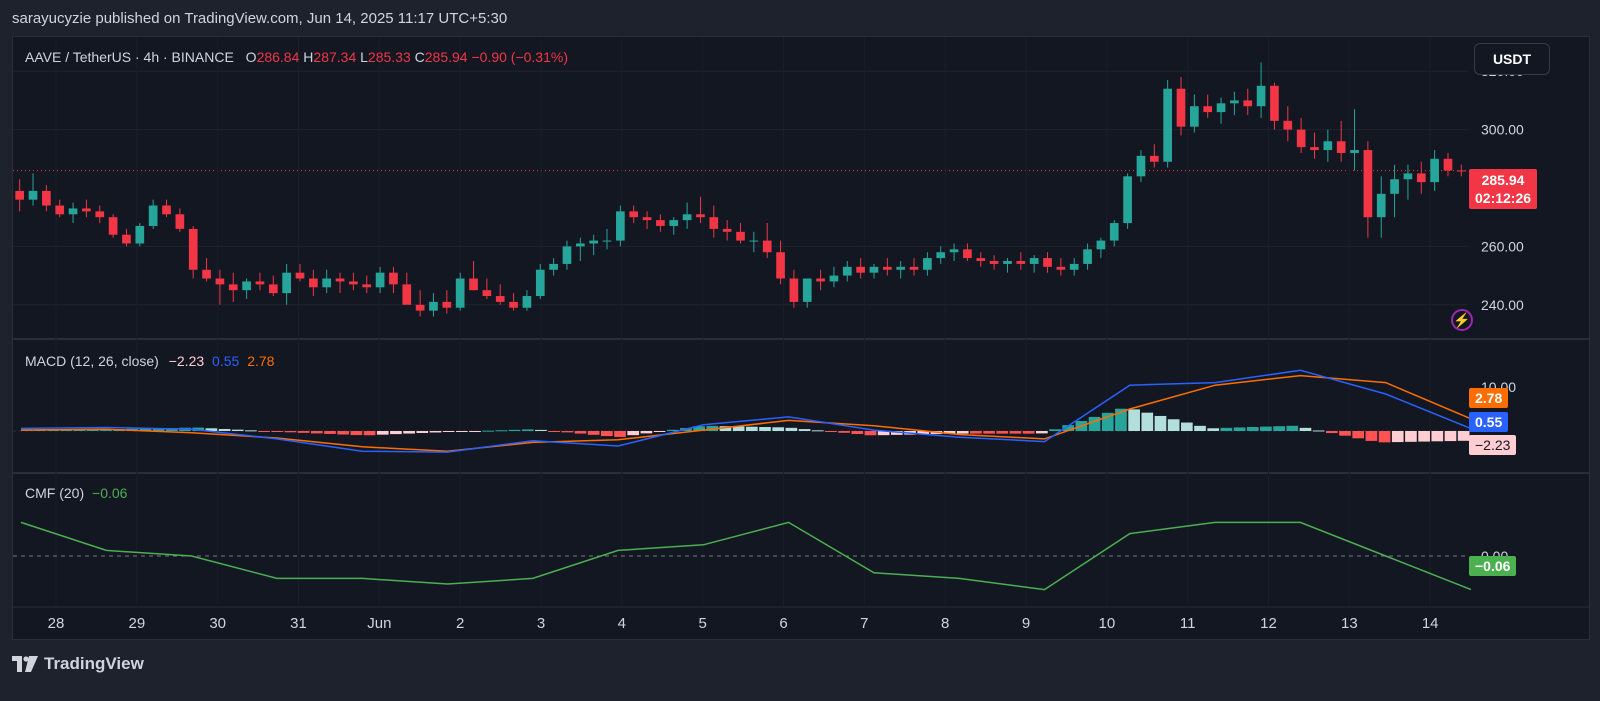 Image resolution: width=1600 pixels, height=701 pixels. What do you see at coordinates (622, 623) in the screenshot?
I see `time-tick-label: 4` at bounding box center [622, 623].